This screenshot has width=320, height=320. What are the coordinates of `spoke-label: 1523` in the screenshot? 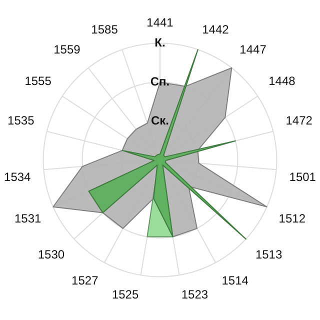 It's located at (194, 294).